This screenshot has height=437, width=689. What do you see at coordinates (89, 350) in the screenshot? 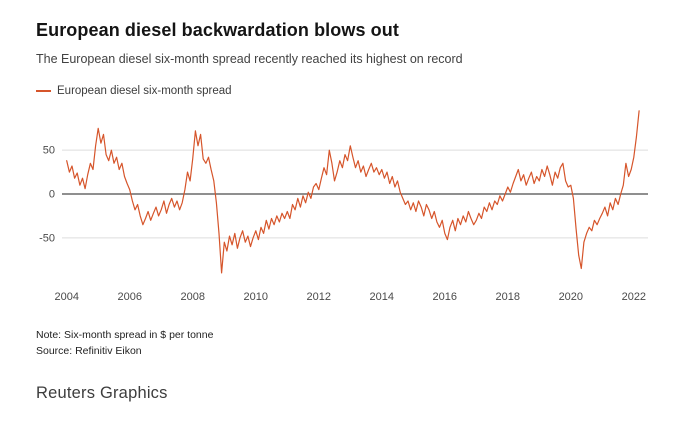
I see `chart-source: Source: Refinitiv Eikon` at bounding box center [89, 350].